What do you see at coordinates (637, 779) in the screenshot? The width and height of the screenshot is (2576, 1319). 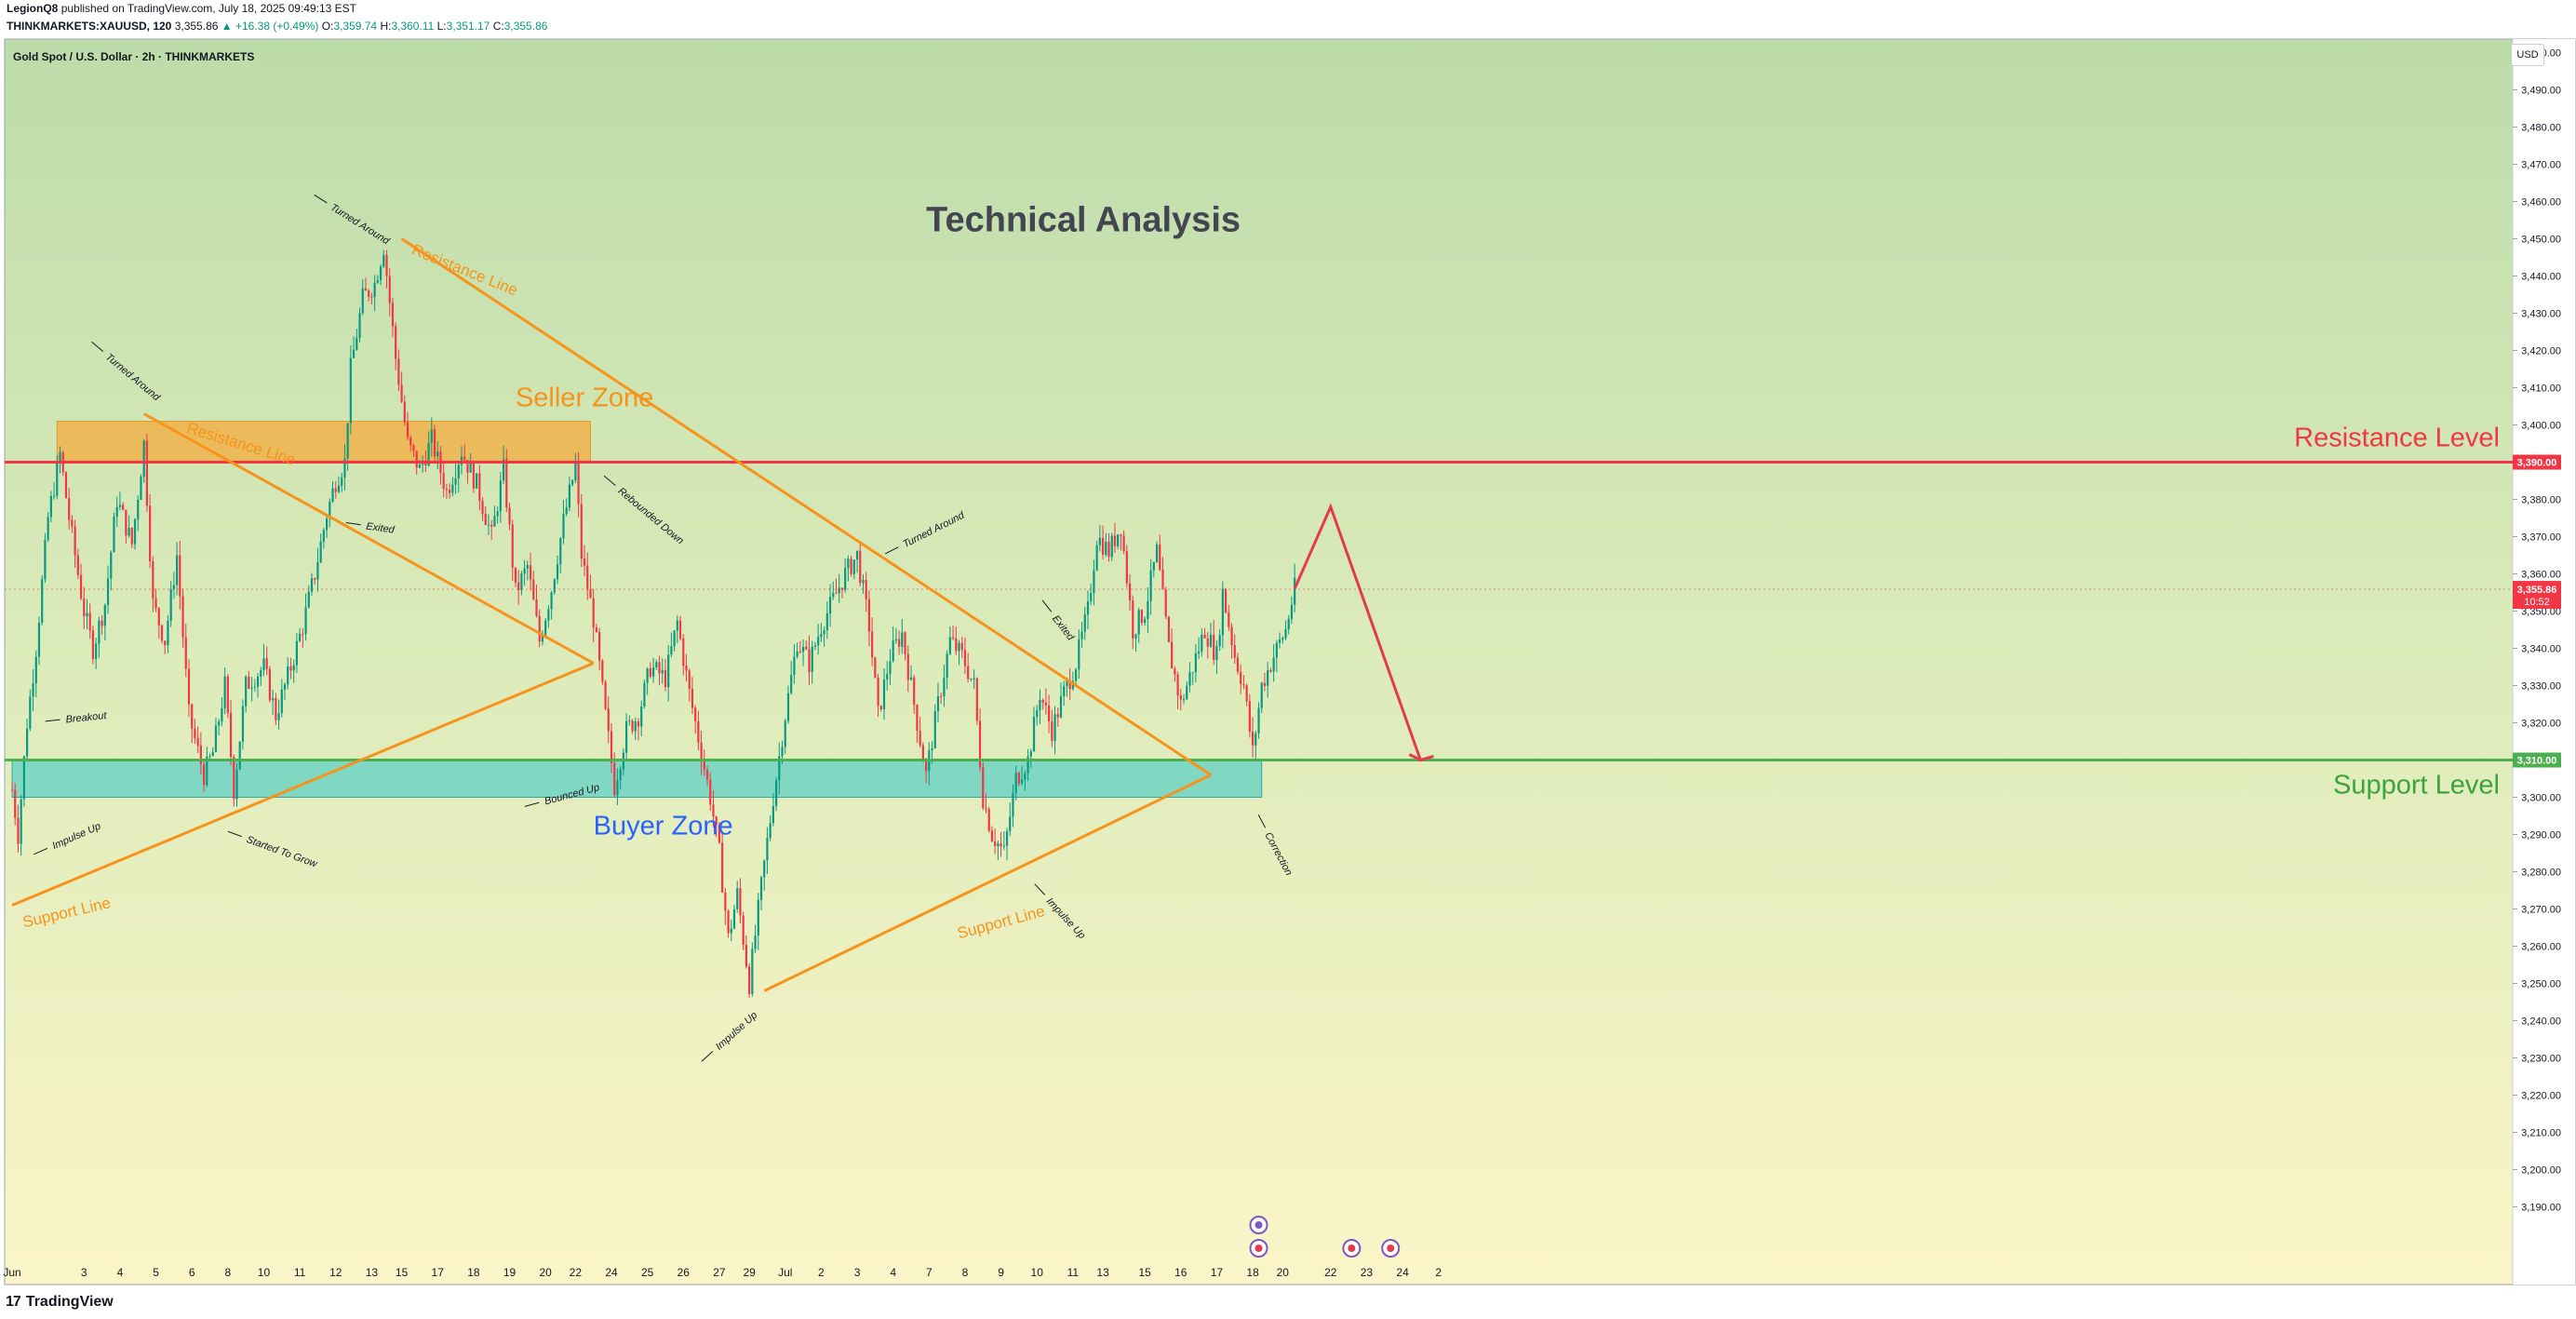 I see `buyer-zone` at bounding box center [637, 779].